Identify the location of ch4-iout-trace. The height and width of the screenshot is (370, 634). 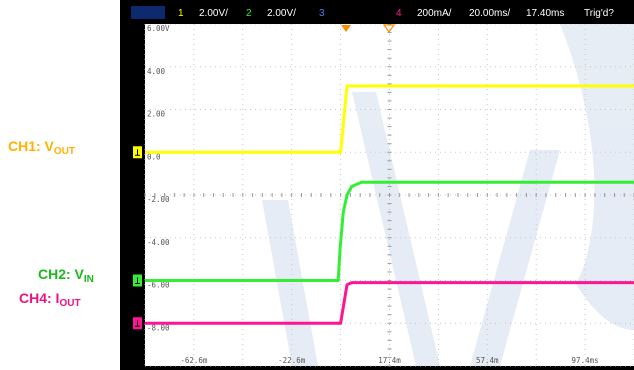
(389, 303).